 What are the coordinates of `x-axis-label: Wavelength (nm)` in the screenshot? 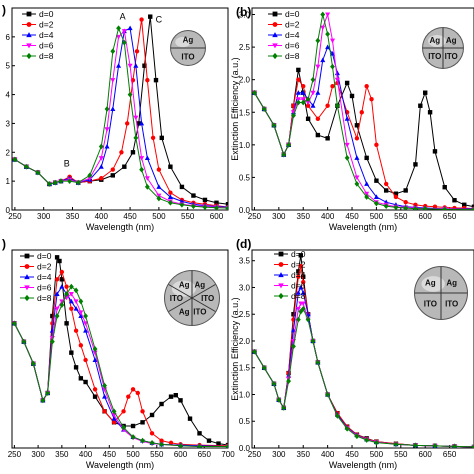 It's located at (363, 465).